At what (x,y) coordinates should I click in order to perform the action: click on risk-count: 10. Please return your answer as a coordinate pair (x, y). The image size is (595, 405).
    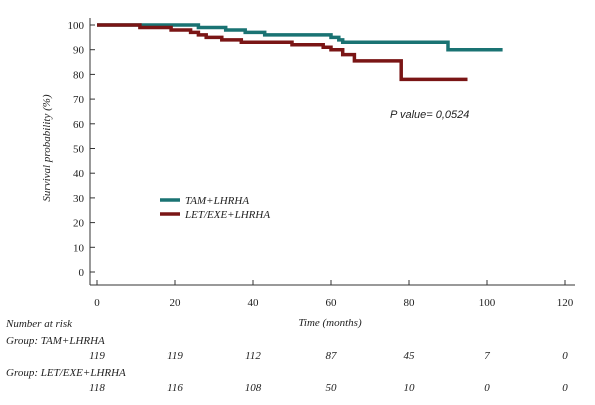
    Looking at the image, I should click on (409, 388).